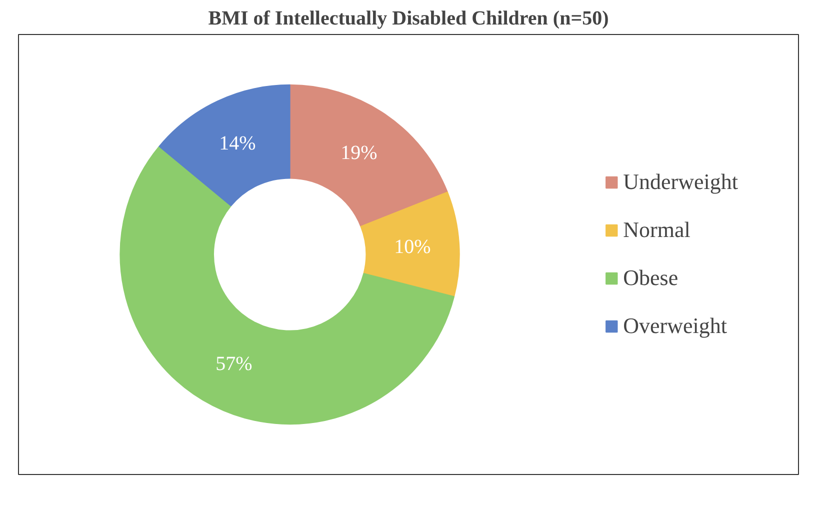  What do you see at coordinates (234, 363) in the screenshot?
I see `data-label: 57%` at bounding box center [234, 363].